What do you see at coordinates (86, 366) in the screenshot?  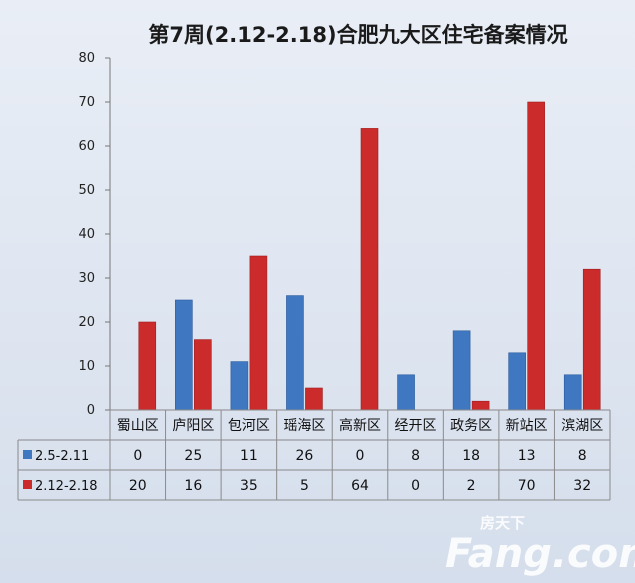 I see `y-tick-label: 10` at bounding box center [86, 366].